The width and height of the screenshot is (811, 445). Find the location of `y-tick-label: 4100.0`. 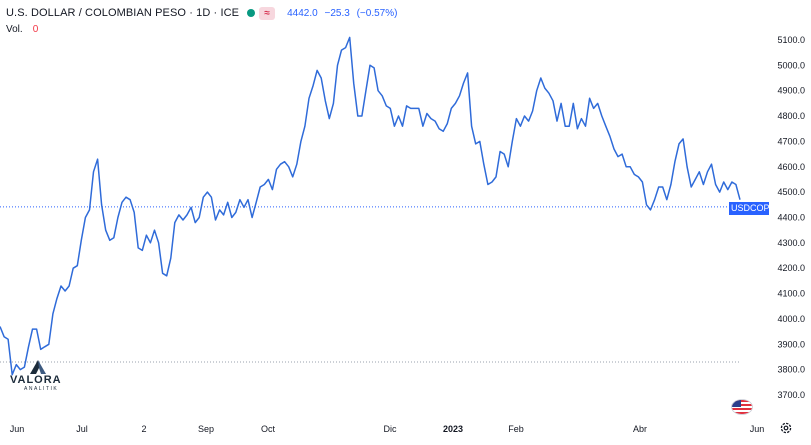

y-tick-label: 4100.0 is located at coordinates (791, 294).